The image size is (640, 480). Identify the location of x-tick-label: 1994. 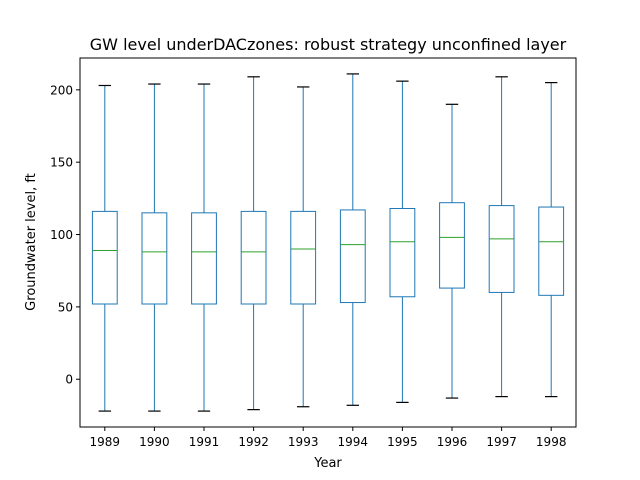
(353, 442).